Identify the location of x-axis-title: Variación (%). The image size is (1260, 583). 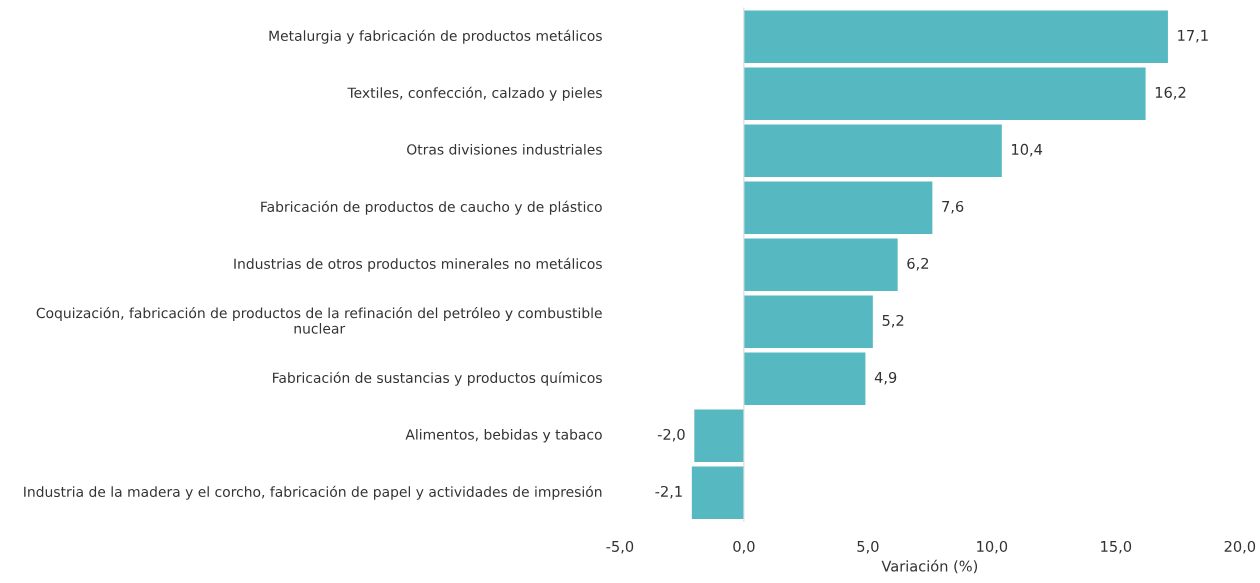
(929, 566).